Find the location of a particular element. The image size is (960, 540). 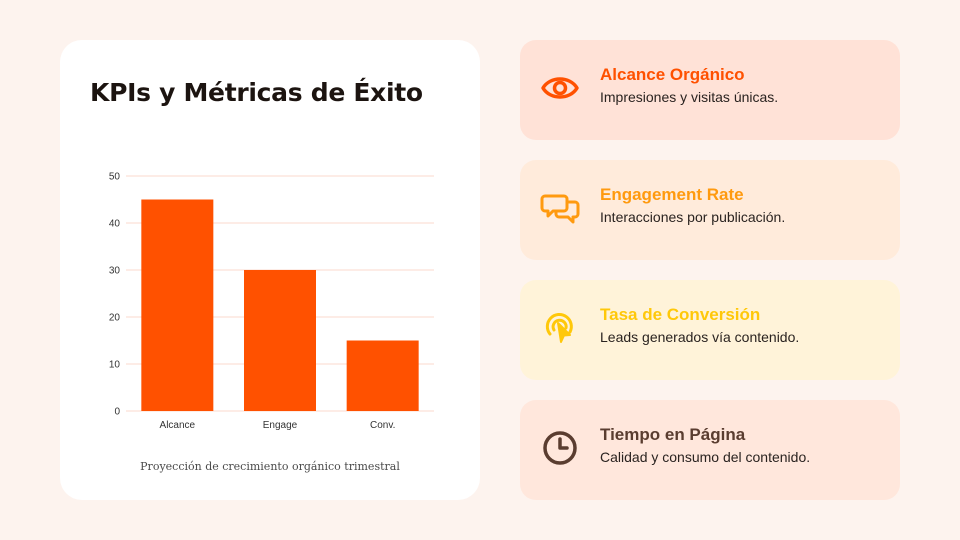

y-tick-label: 30 is located at coordinates (115, 271).